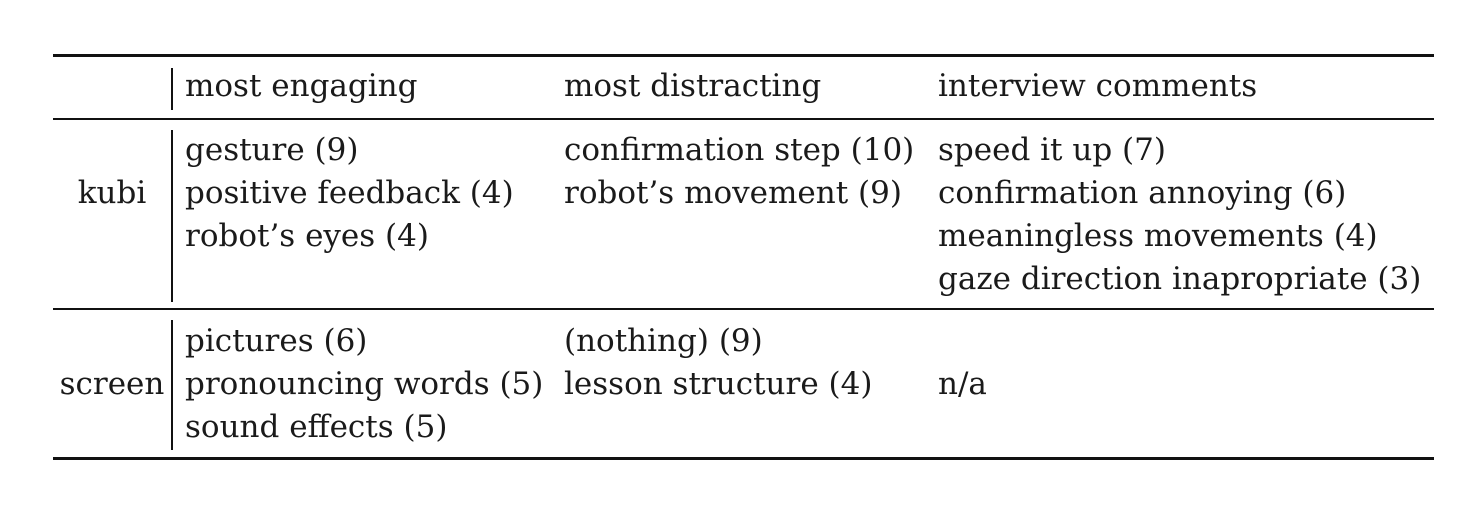  I want to click on list-item: gaze direction inapropriate (3), so click(1180, 279).